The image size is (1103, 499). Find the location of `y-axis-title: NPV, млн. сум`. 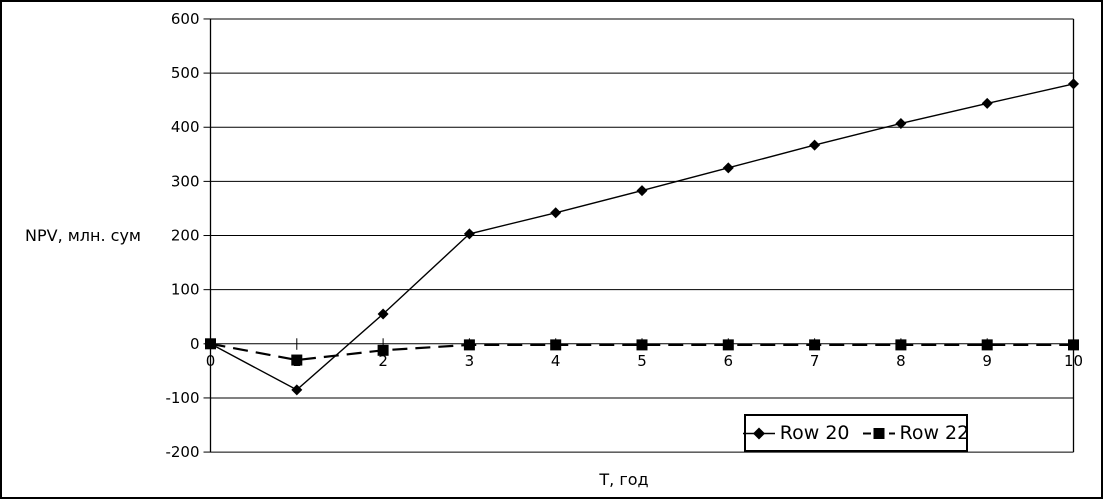

y-axis-title: NPV, млн. сум is located at coordinates (83, 235).